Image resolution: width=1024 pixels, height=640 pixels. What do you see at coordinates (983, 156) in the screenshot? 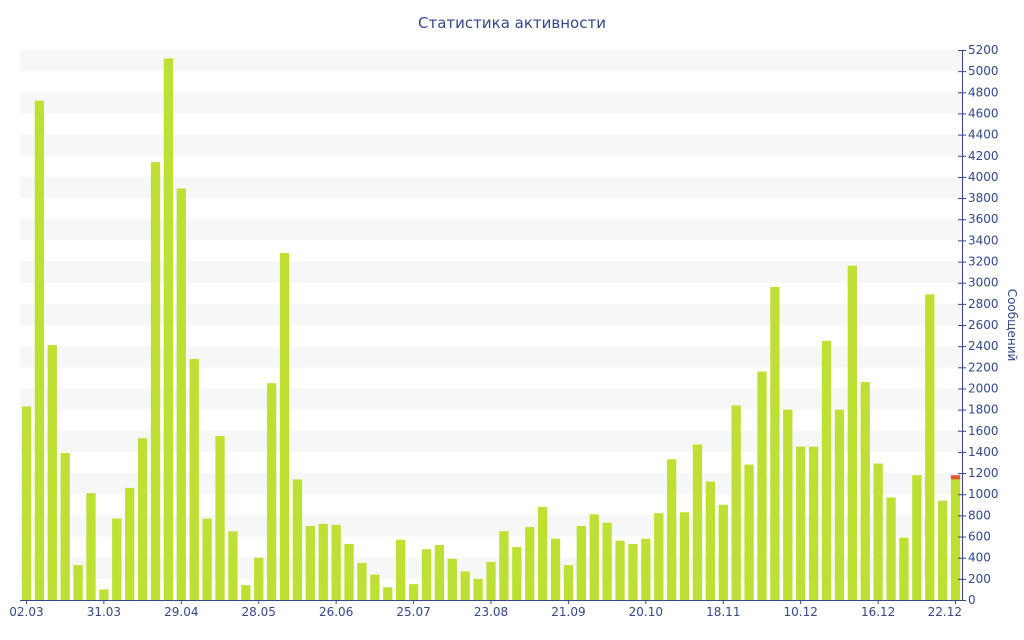
I see `y-tick-label: 4200` at bounding box center [983, 156].